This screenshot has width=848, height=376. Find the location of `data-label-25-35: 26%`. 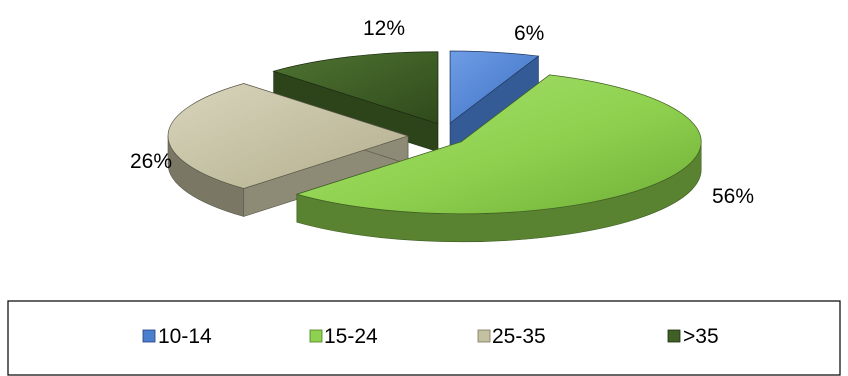

data-label-25-35: 26% is located at coordinates (151, 161).